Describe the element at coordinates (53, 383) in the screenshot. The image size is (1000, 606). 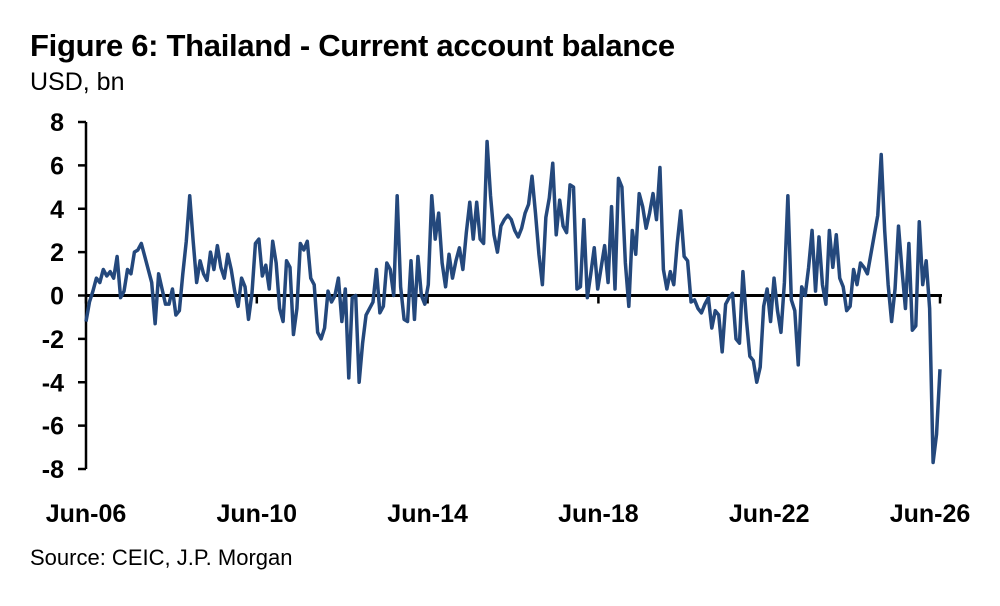
I see `y-tick-label: -4` at that location.